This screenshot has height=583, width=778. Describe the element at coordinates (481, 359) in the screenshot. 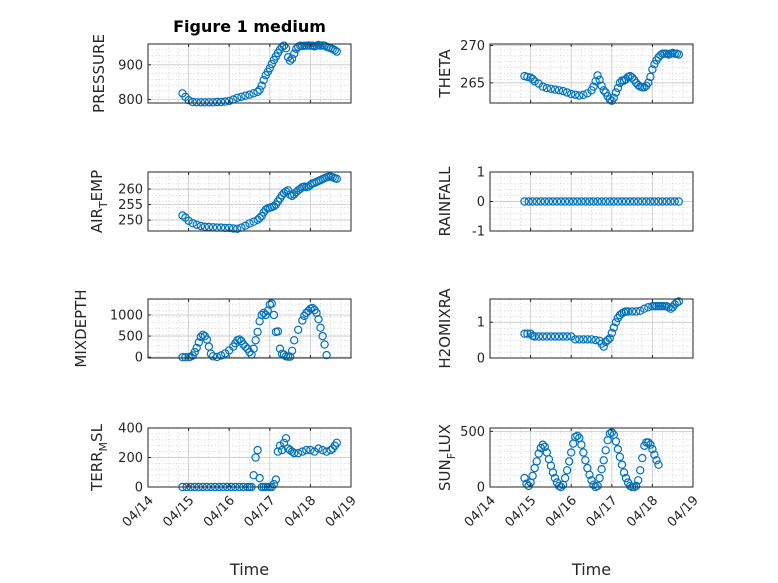

I see `y-tick-label: 0` at that location.